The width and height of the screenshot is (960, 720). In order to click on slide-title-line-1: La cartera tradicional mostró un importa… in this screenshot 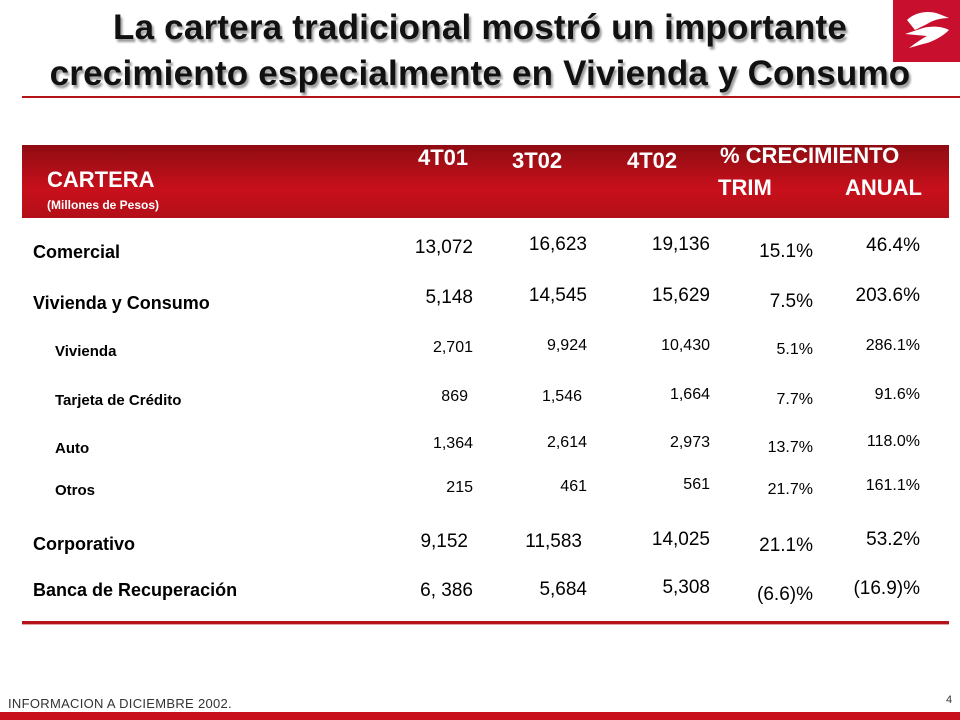, I will do `click(480, 27)`.